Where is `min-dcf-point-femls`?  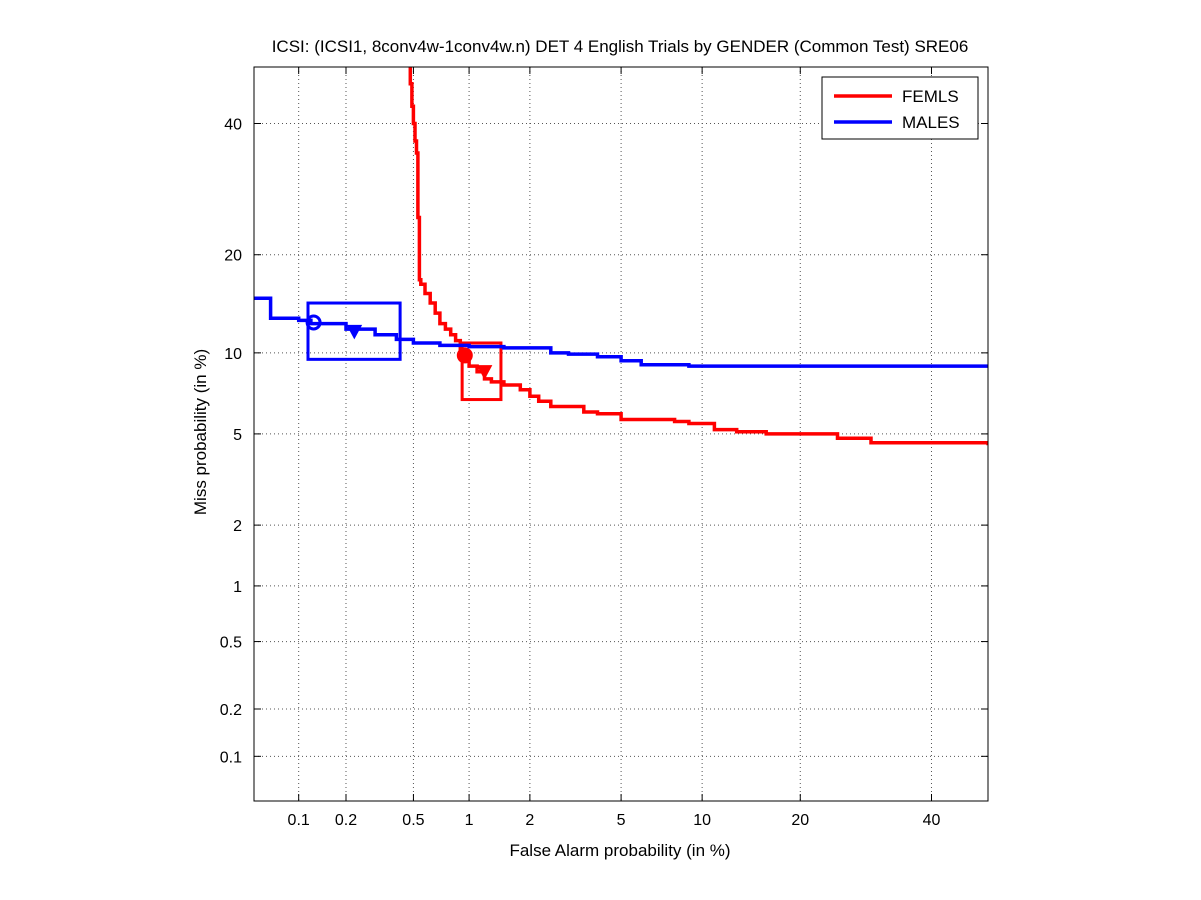 min-dcf-point-femls is located at coordinates (484, 372).